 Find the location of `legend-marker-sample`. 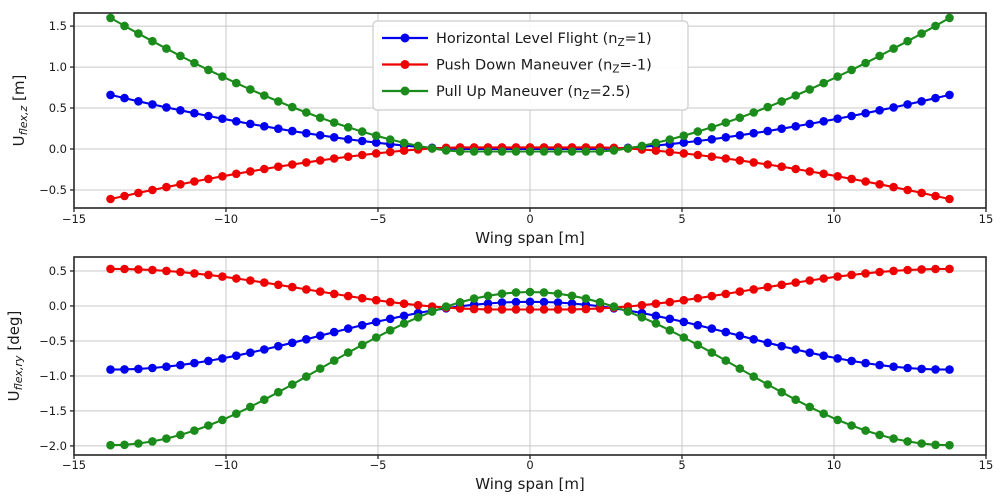

legend-marker-sample is located at coordinates (405, 91).